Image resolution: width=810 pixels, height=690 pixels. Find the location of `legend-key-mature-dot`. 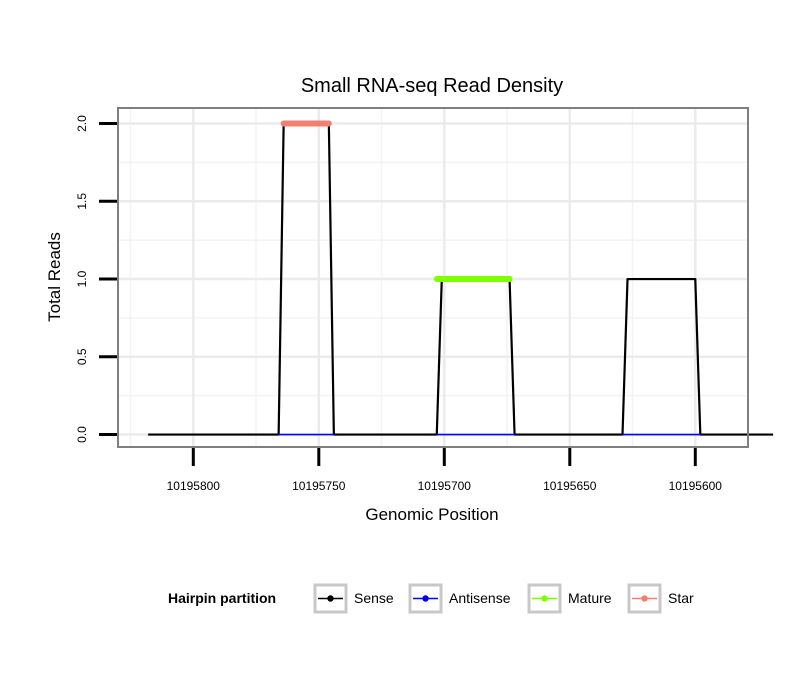

legend-key-mature-dot is located at coordinates (544, 598).